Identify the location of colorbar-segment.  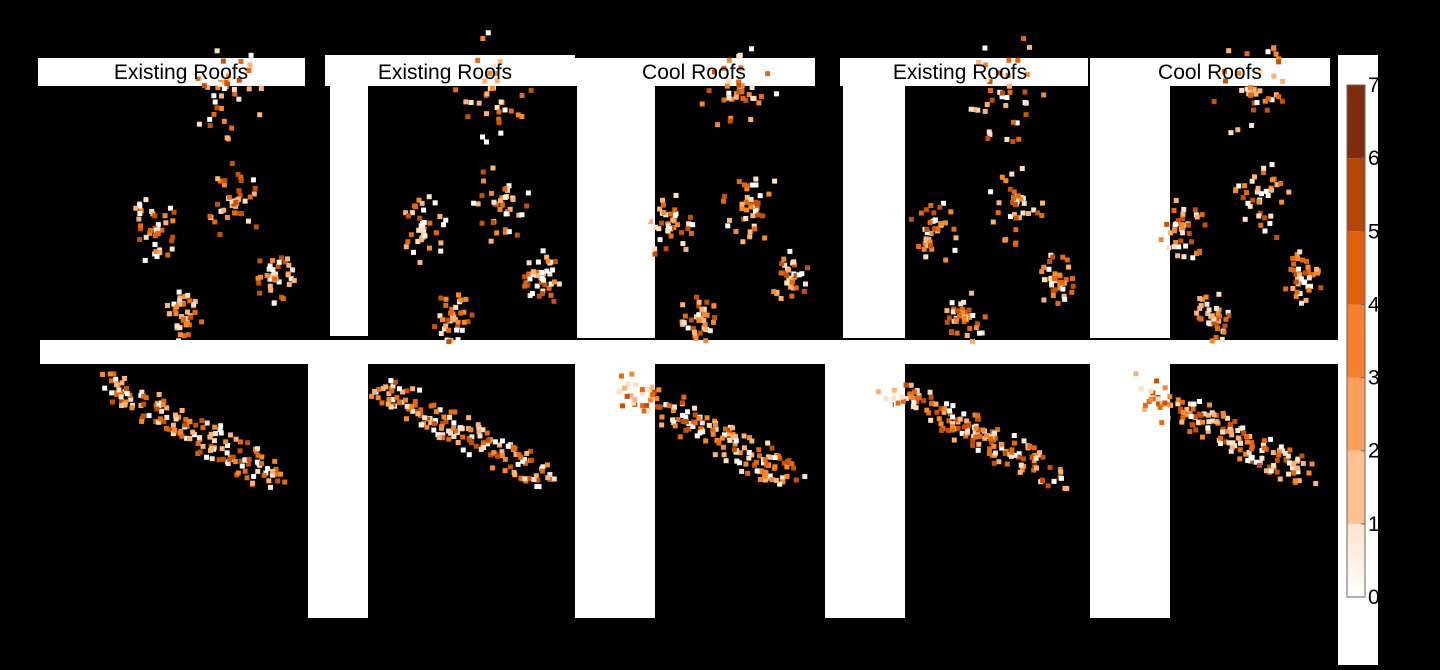
(1356, 487).